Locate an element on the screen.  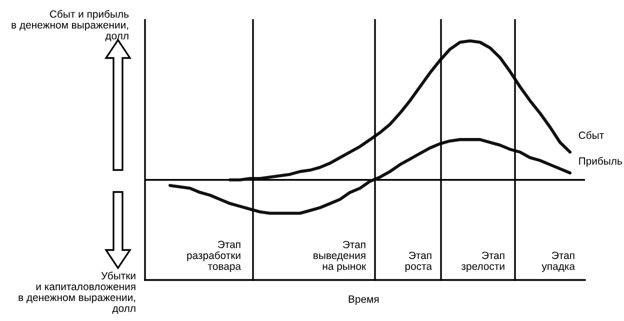
text: Этап зрелости is located at coordinates (482, 262).